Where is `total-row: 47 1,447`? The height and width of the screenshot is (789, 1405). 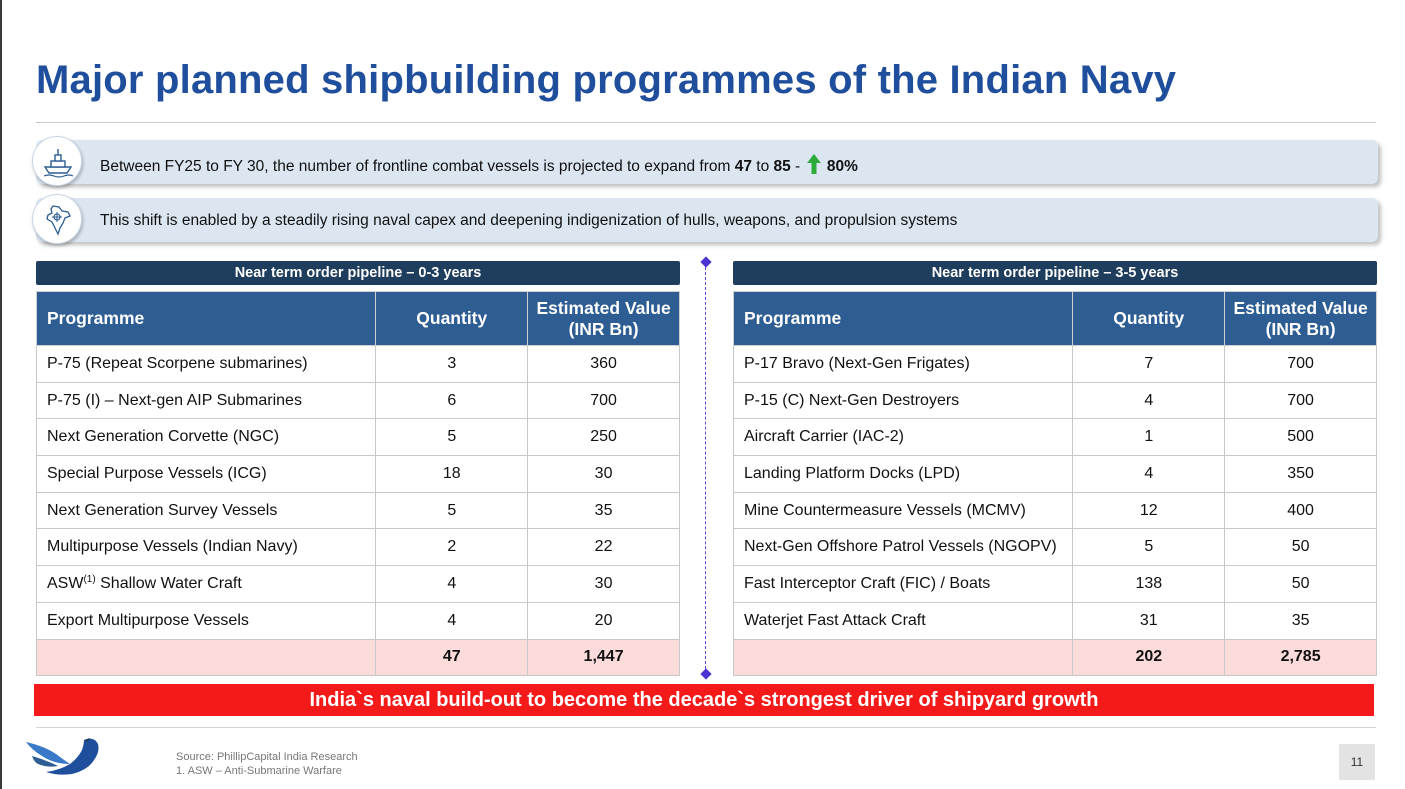 total-row: 47 1,447 is located at coordinates (357, 657).